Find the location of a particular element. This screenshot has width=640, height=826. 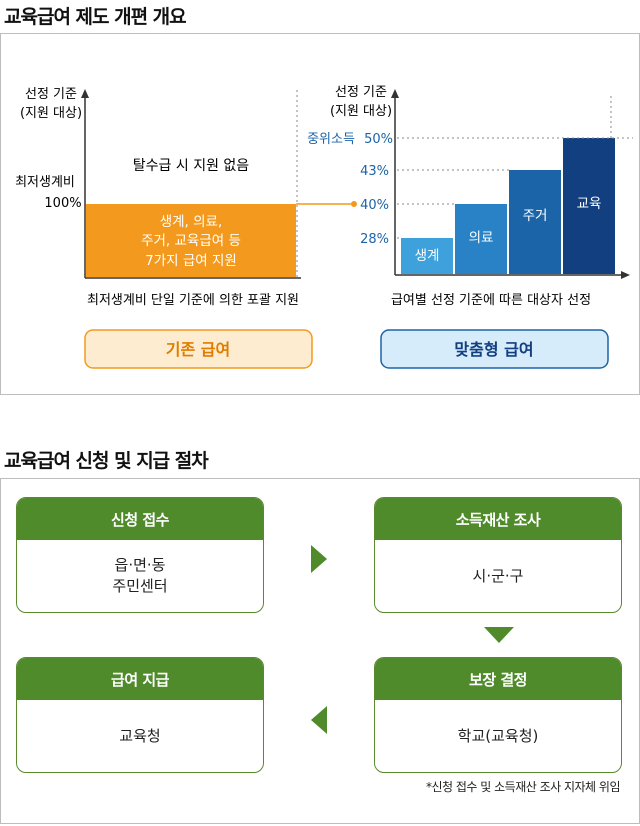

right-ylabel-line2: (지원 대상) is located at coordinates (361, 111).